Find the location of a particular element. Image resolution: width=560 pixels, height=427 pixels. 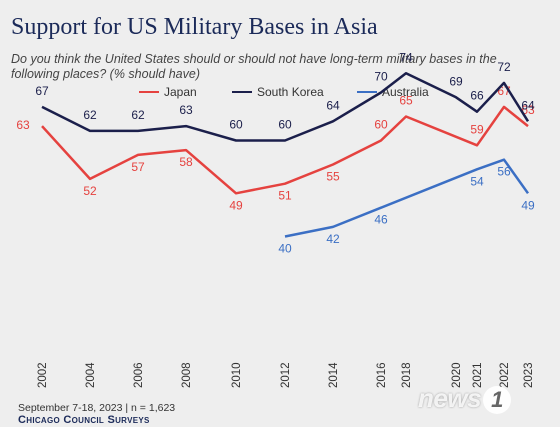

x-tick-label-2002: 2002 is located at coordinates (43, 375).